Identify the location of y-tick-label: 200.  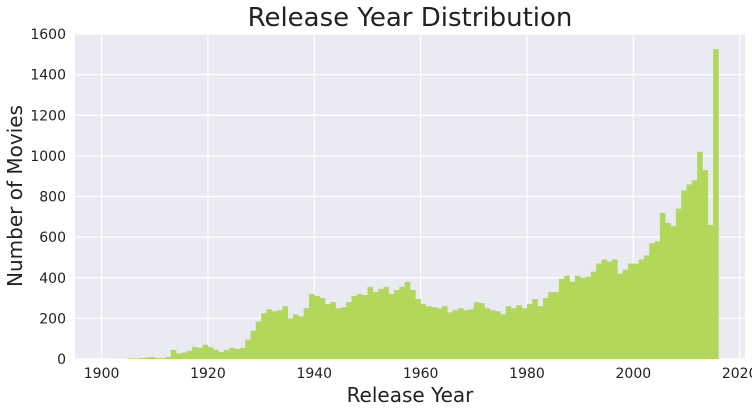
(52, 319).